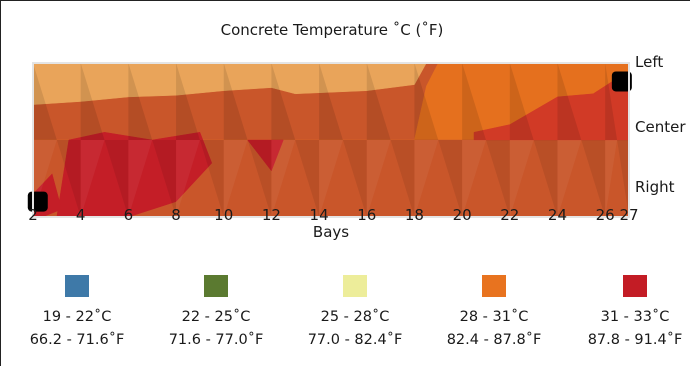 The image size is (690, 367). I want to click on legend-item: 28 - 31˚C 82.4 - 87.8˚F, so click(494, 312).